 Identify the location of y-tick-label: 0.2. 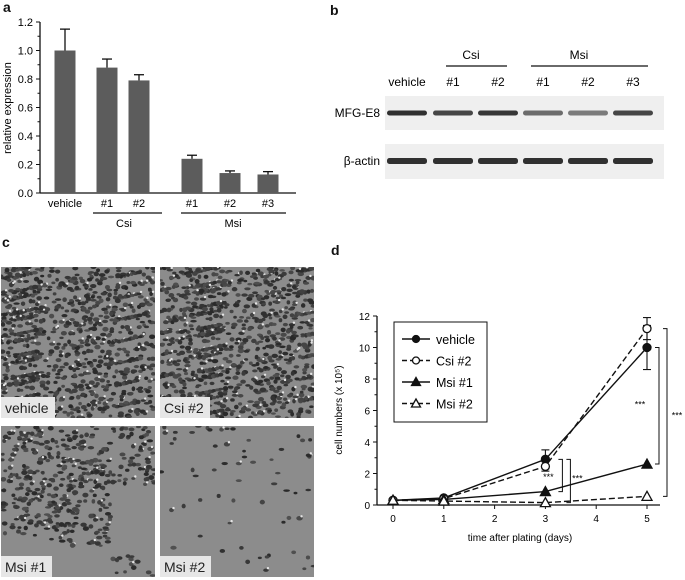
(25, 166).